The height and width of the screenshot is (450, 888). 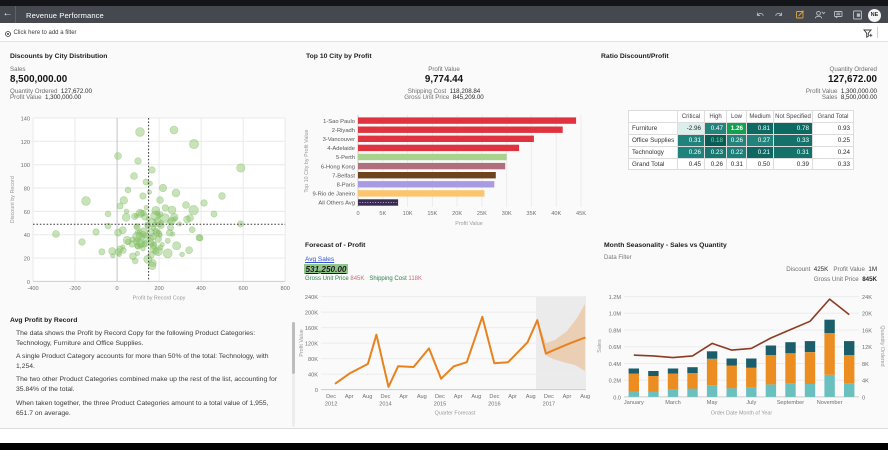 I want to click on svg-text: 0.6M, so click(x=615, y=348).